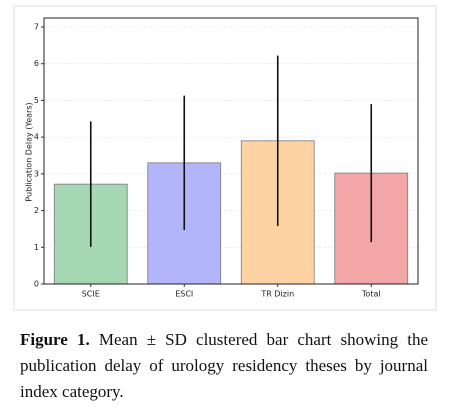  Describe the element at coordinates (36, 284) in the screenshot. I see `y-tick-label: 0` at that location.